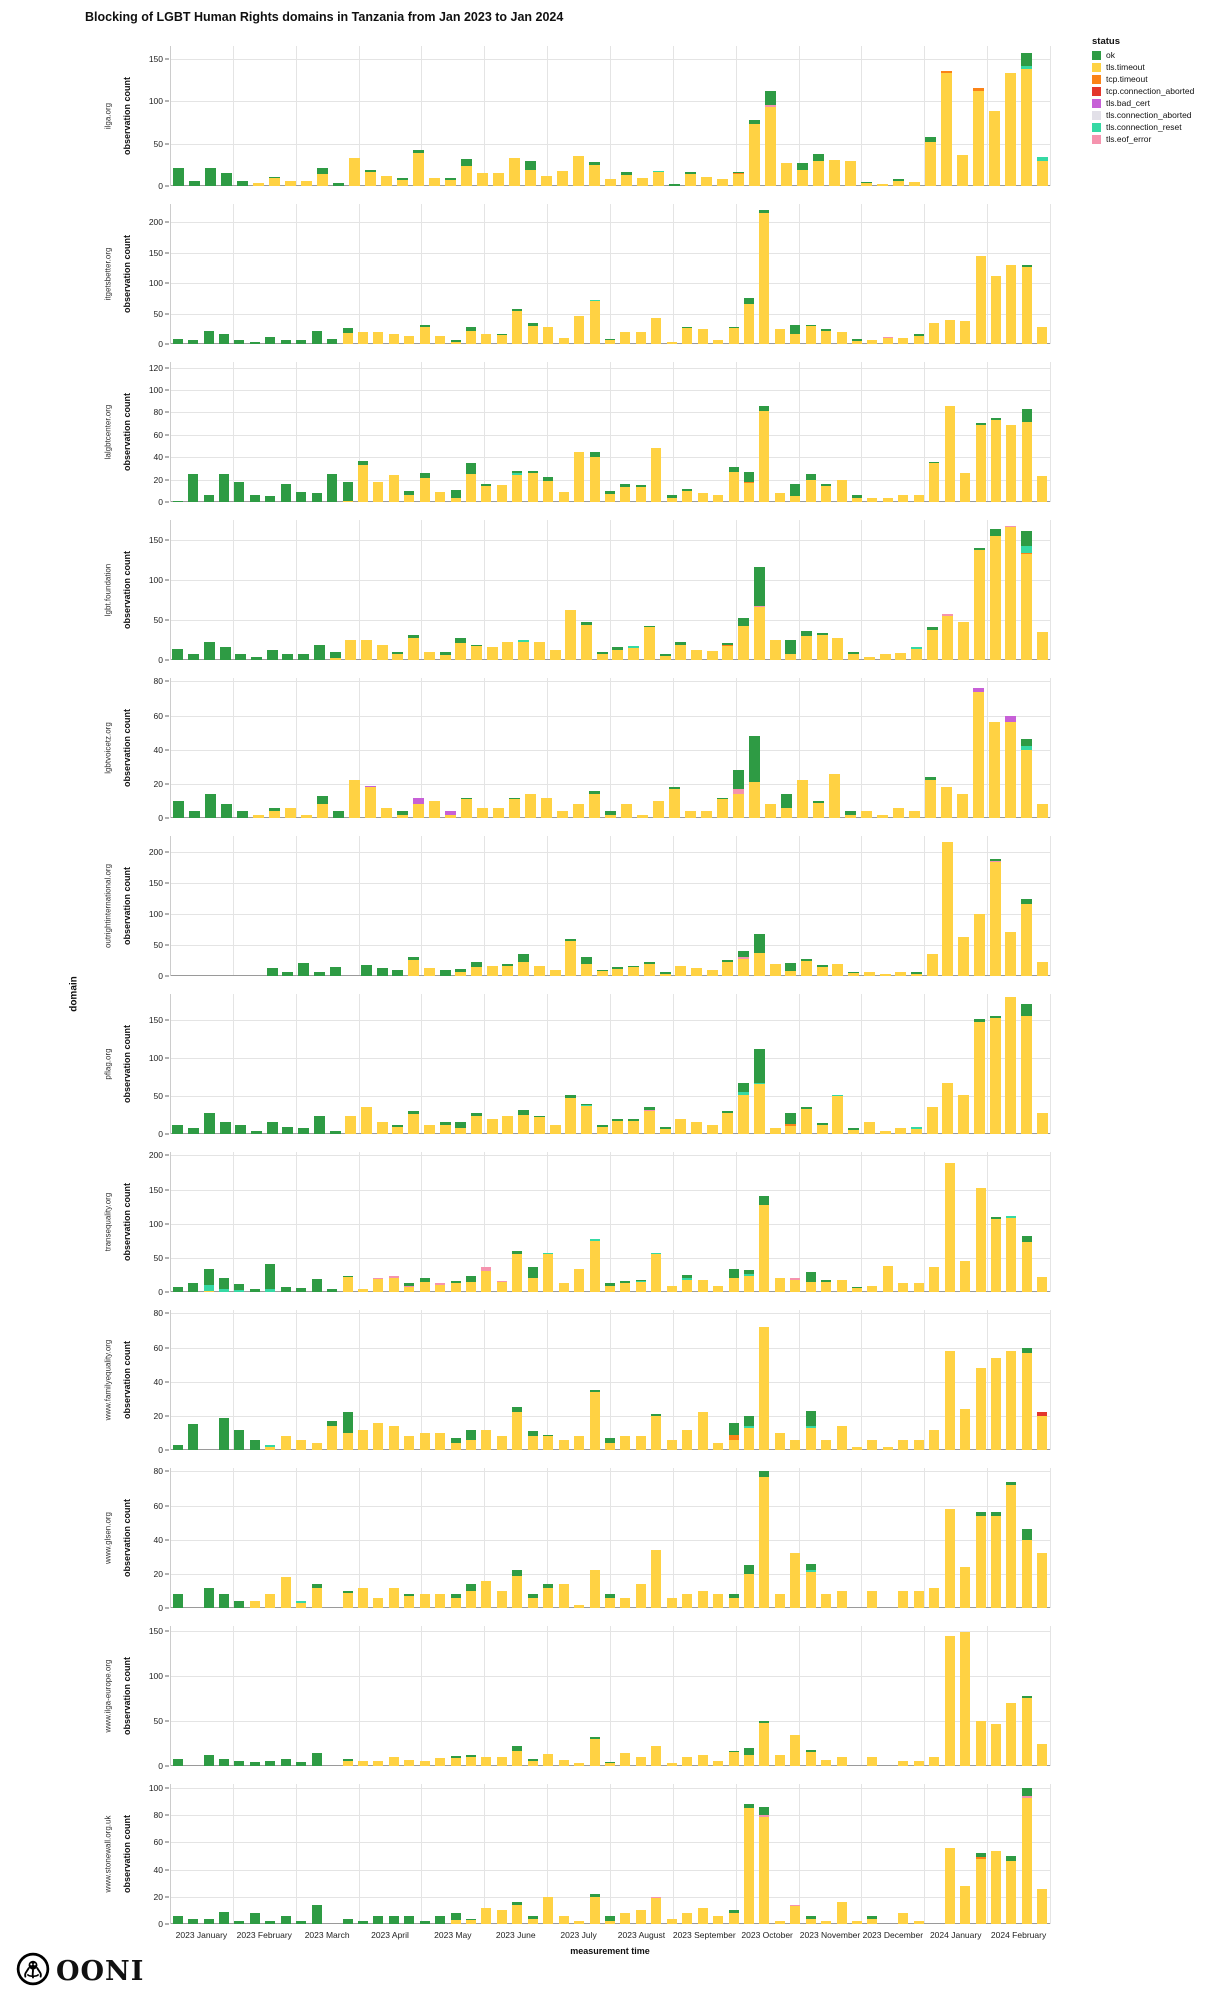  What do you see at coordinates (1125, 67) in the screenshot?
I see `legend-label: tls.timeout` at bounding box center [1125, 67].